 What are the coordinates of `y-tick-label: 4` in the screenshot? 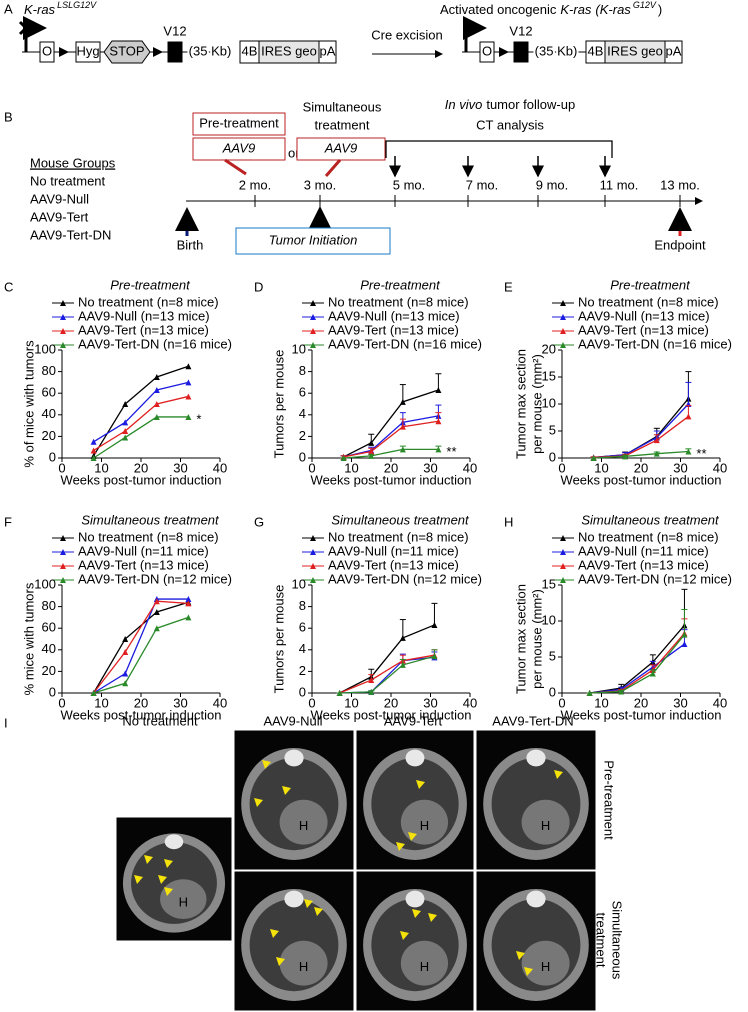 It's located at (302, 648).